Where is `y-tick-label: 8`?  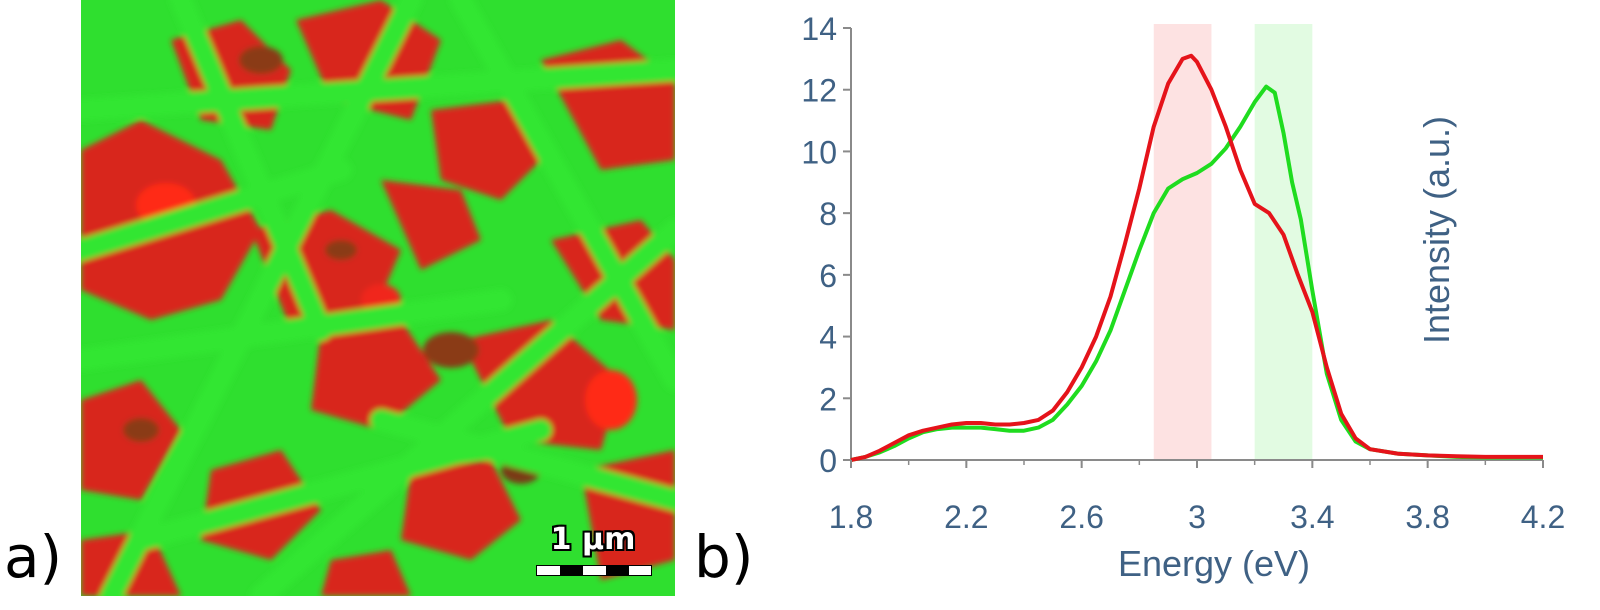 y-tick-label: 8 is located at coordinates (828, 214).